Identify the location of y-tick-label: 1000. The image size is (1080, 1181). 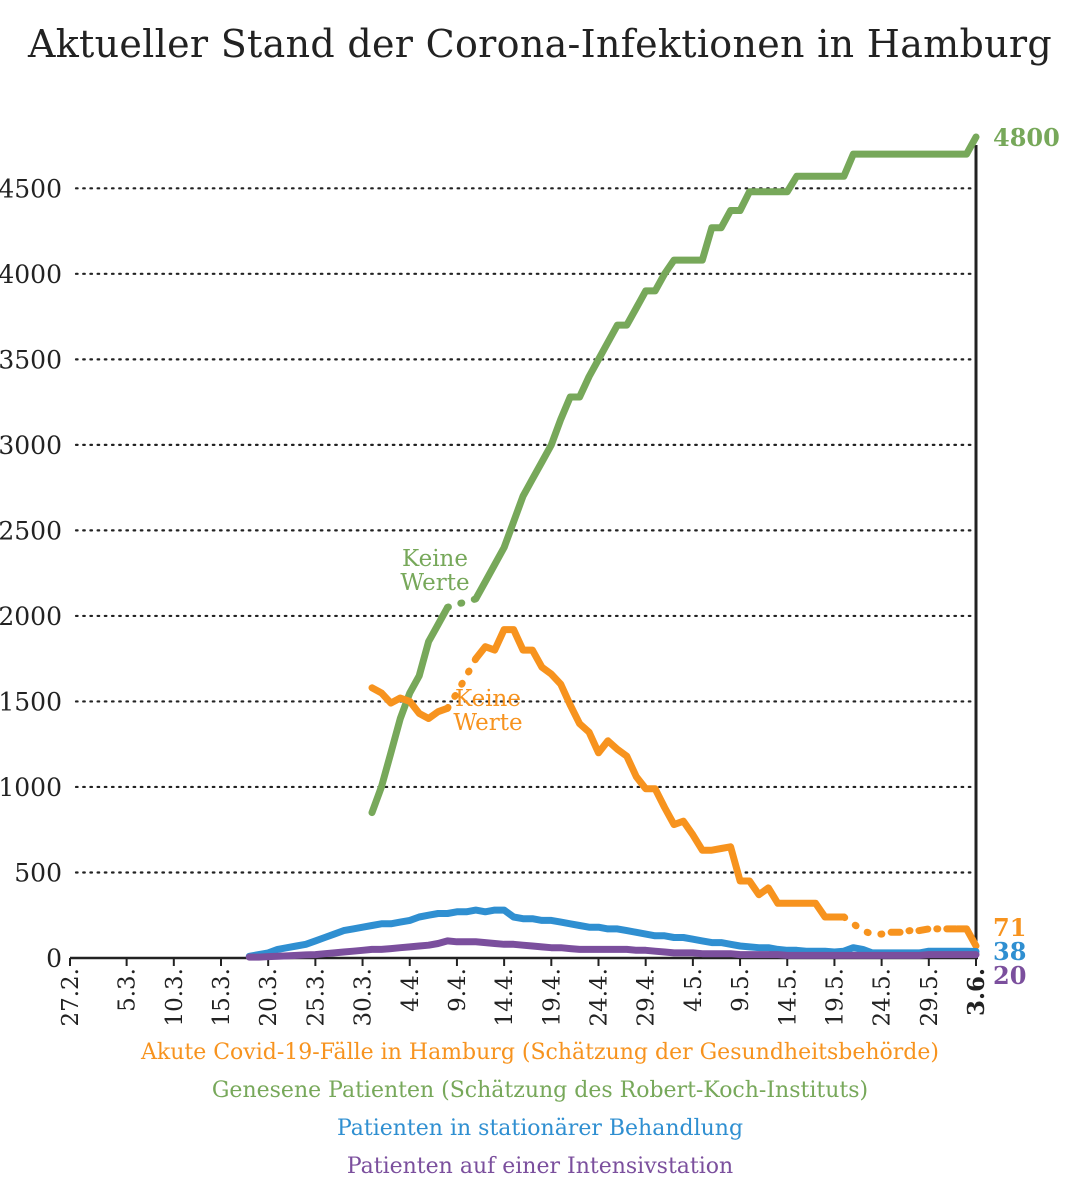
(31, 787).